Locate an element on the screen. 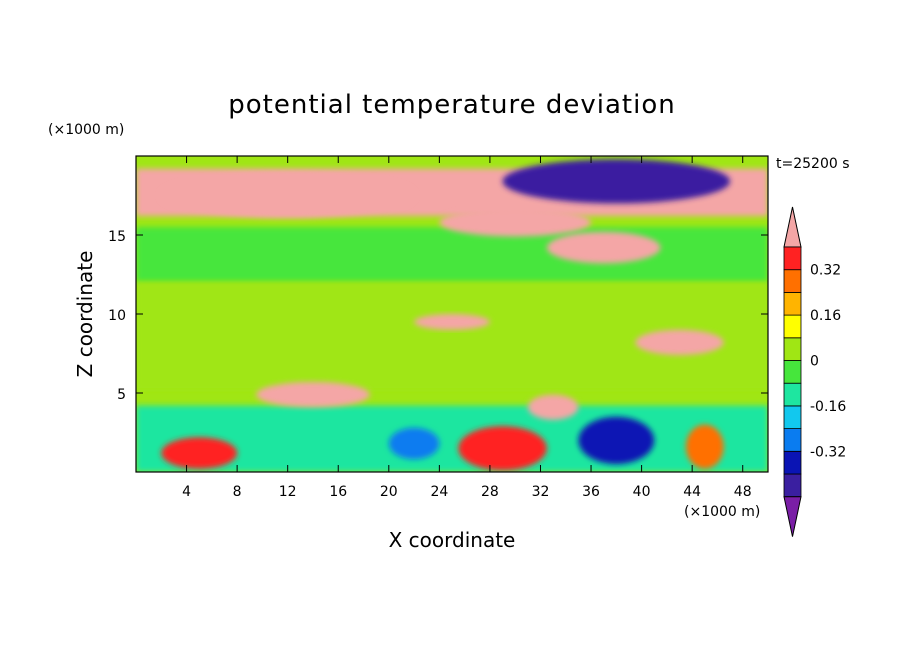  colorbar-tick-label: -0.16 is located at coordinates (828, 407).